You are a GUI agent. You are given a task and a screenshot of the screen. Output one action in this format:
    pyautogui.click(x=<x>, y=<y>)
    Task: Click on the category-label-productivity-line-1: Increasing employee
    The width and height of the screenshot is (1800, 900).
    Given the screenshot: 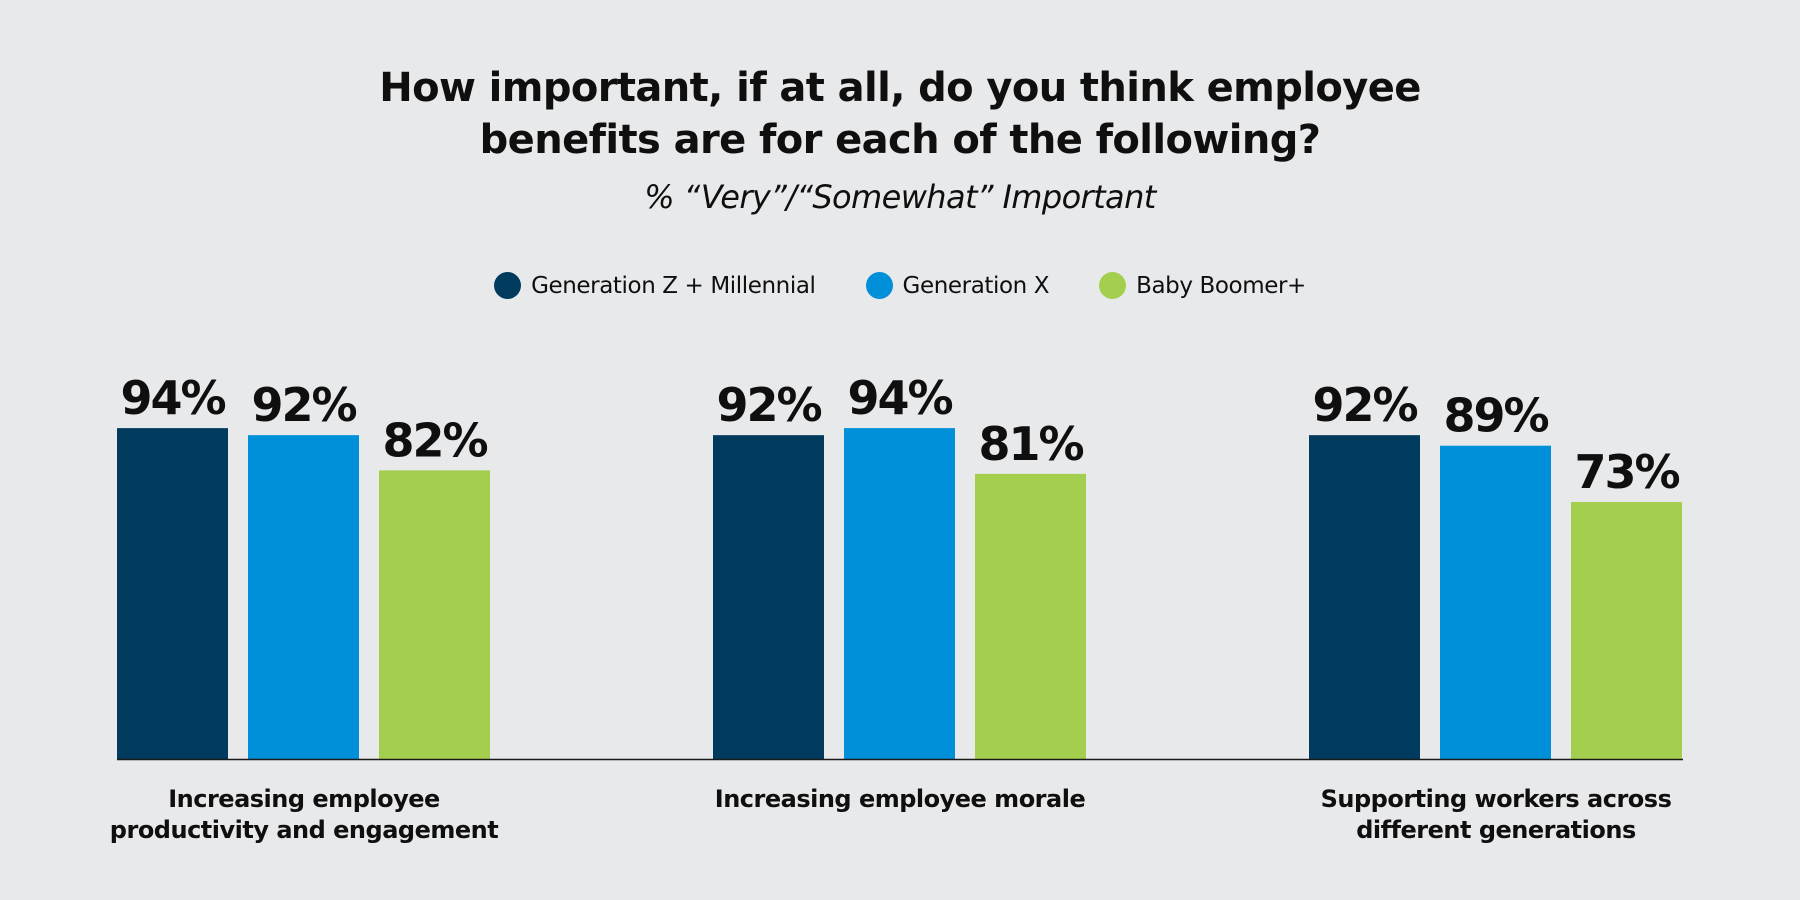 What is the action you would take?
    pyautogui.click(x=304, y=799)
    